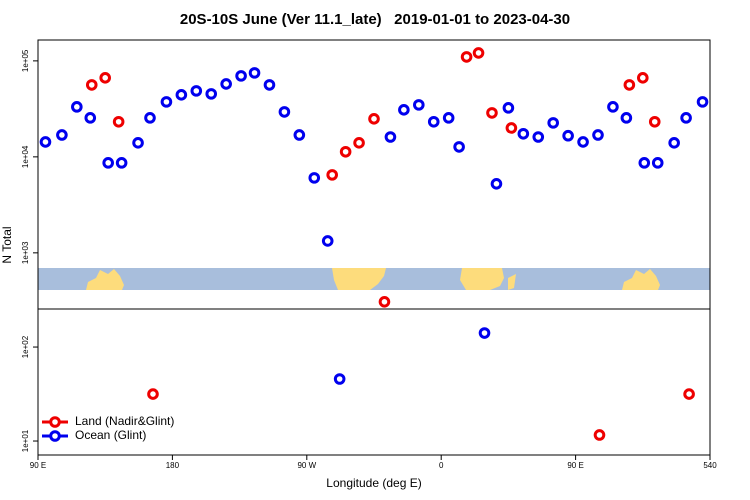 The width and height of the screenshot is (750, 500). What do you see at coordinates (25, 60) in the screenshot?
I see `y-tick-label: 1e+05` at bounding box center [25, 60].